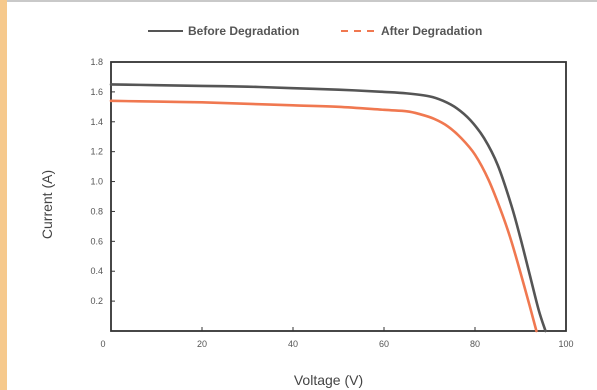 The height and width of the screenshot is (390, 597). I want to click on y-tick-label: 0.8, so click(96, 211).